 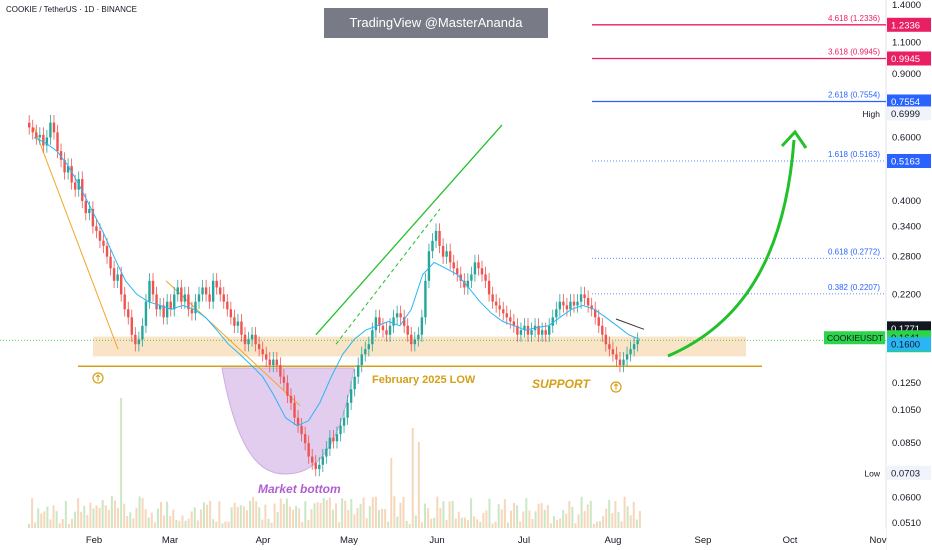 What do you see at coordinates (906, 523) in the screenshot?
I see `price-tick-label: 0.0510` at bounding box center [906, 523].